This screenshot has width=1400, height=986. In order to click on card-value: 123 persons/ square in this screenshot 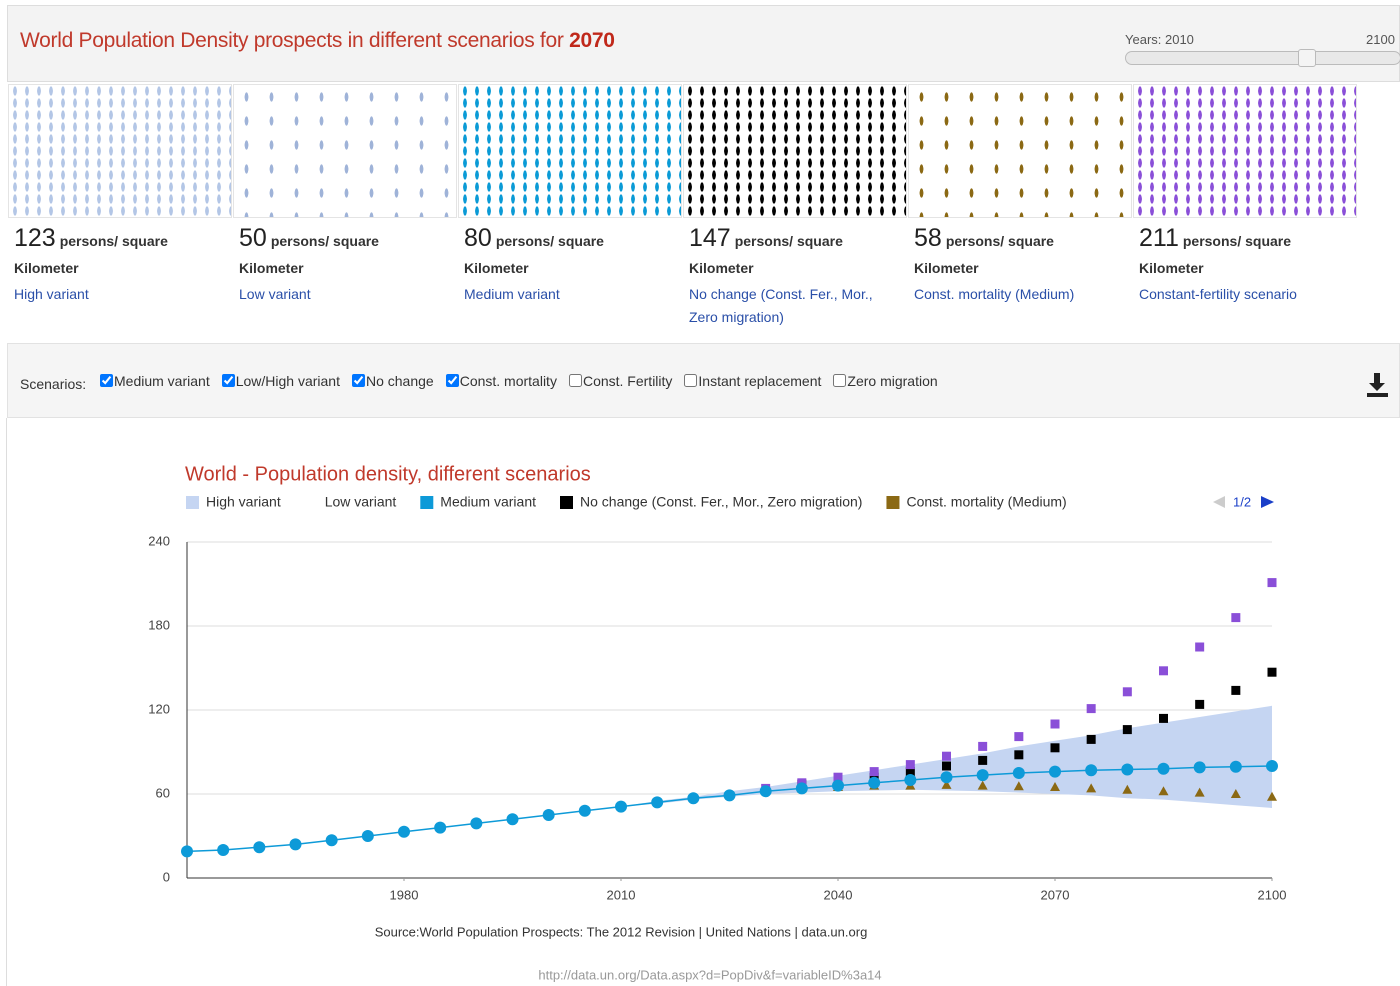, I will do `click(91, 238)`.